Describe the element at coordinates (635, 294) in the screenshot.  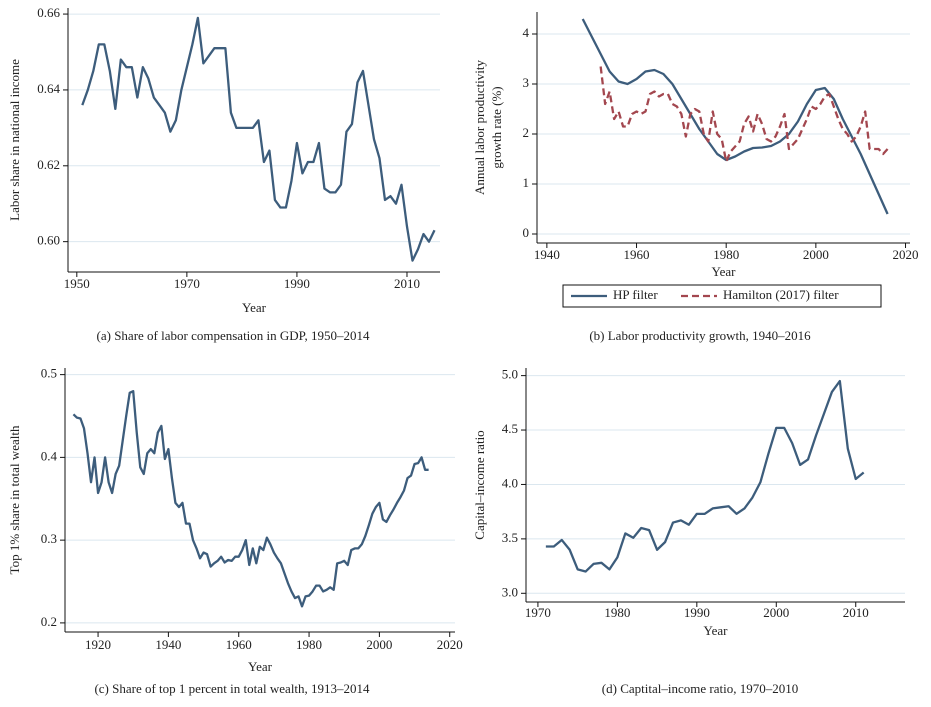
I see `legend-label: HP filter` at that location.